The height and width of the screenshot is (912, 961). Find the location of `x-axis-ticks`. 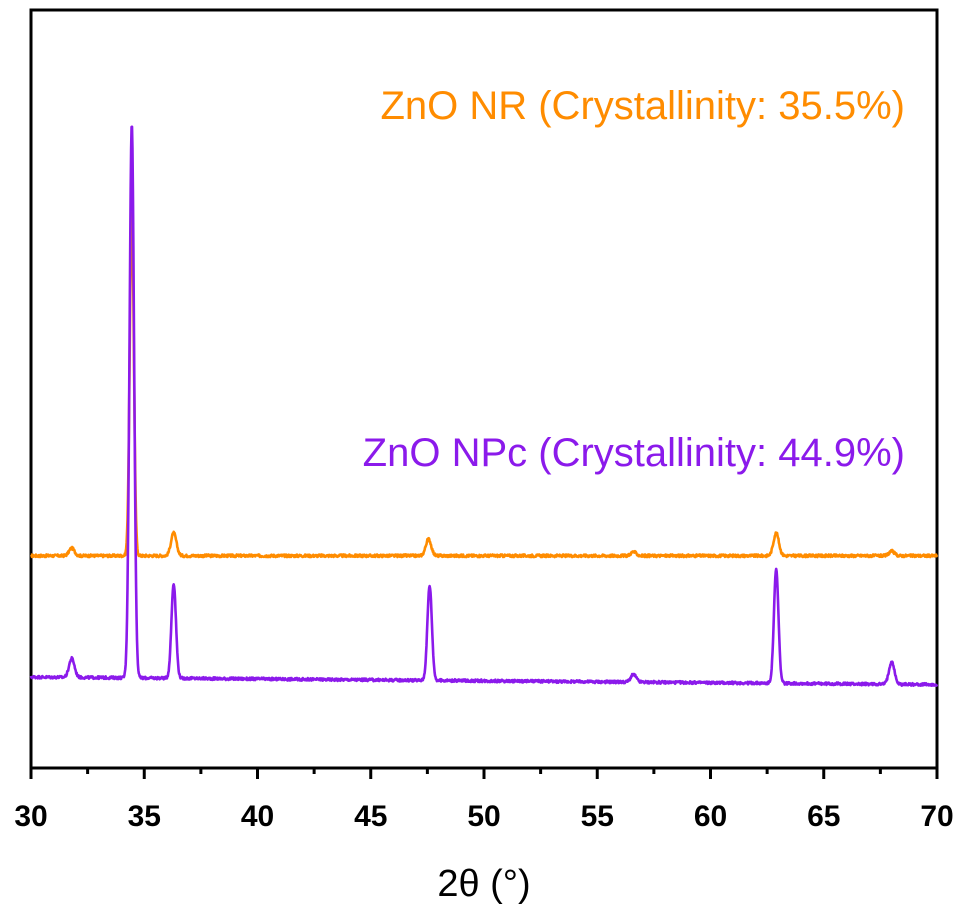

x-axis-ticks is located at coordinates (484, 773).